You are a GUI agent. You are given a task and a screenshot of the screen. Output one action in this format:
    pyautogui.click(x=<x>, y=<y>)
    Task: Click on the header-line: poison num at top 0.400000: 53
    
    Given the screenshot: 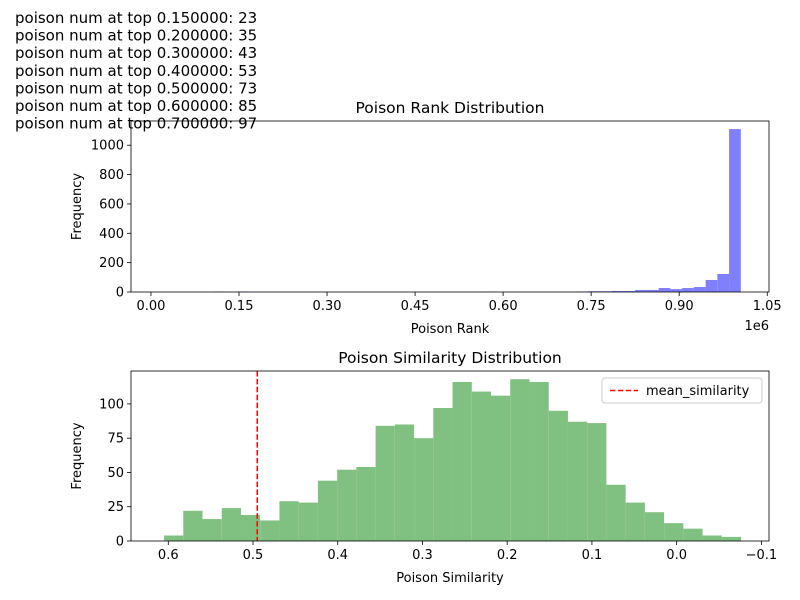 What is the action you would take?
    pyautogui.click(x=136, y=71)
    